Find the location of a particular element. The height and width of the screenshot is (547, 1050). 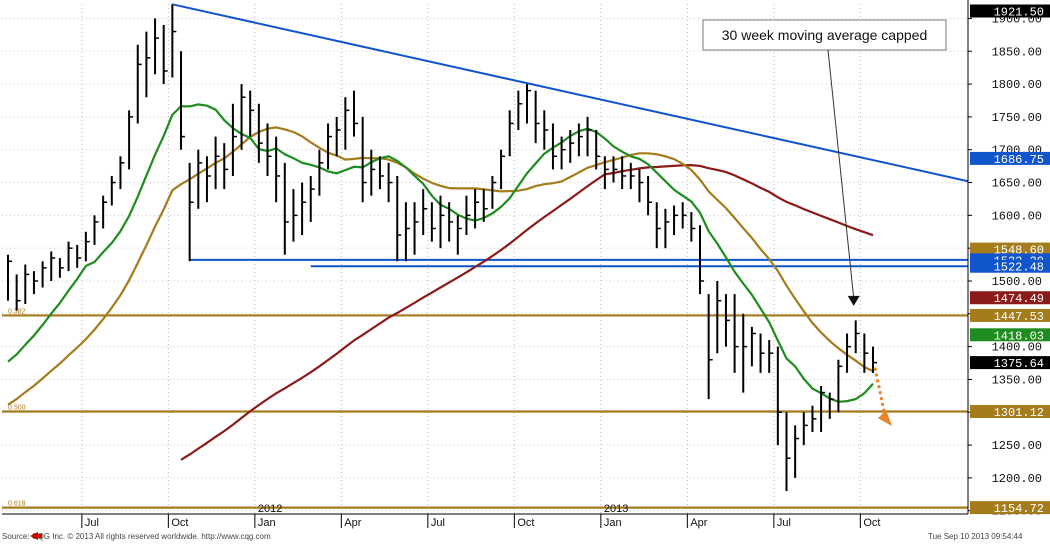

price-tag: 1474.49 is located at coordinates (1010, 298).